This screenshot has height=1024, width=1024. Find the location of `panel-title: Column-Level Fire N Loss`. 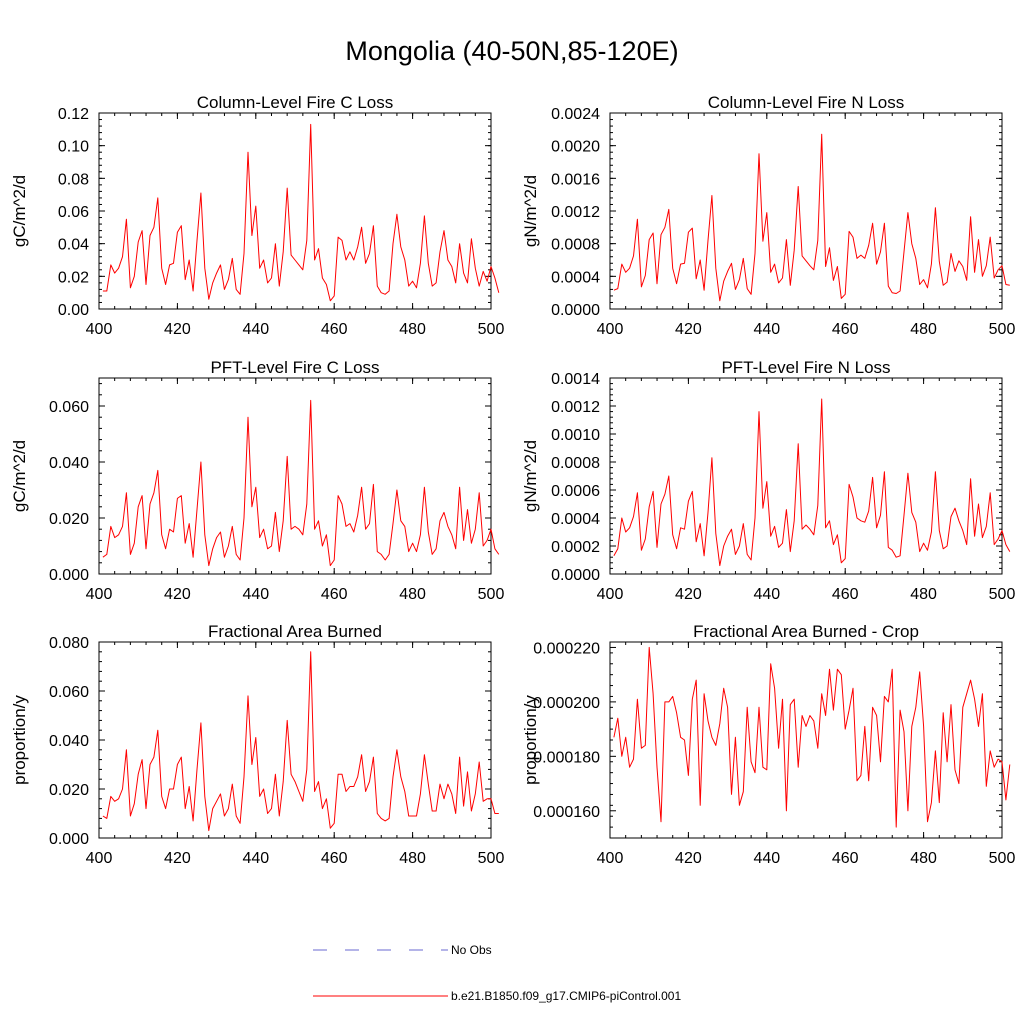

panel-title: Column-Level Fire N Loss is located at coordinates (806, 102).